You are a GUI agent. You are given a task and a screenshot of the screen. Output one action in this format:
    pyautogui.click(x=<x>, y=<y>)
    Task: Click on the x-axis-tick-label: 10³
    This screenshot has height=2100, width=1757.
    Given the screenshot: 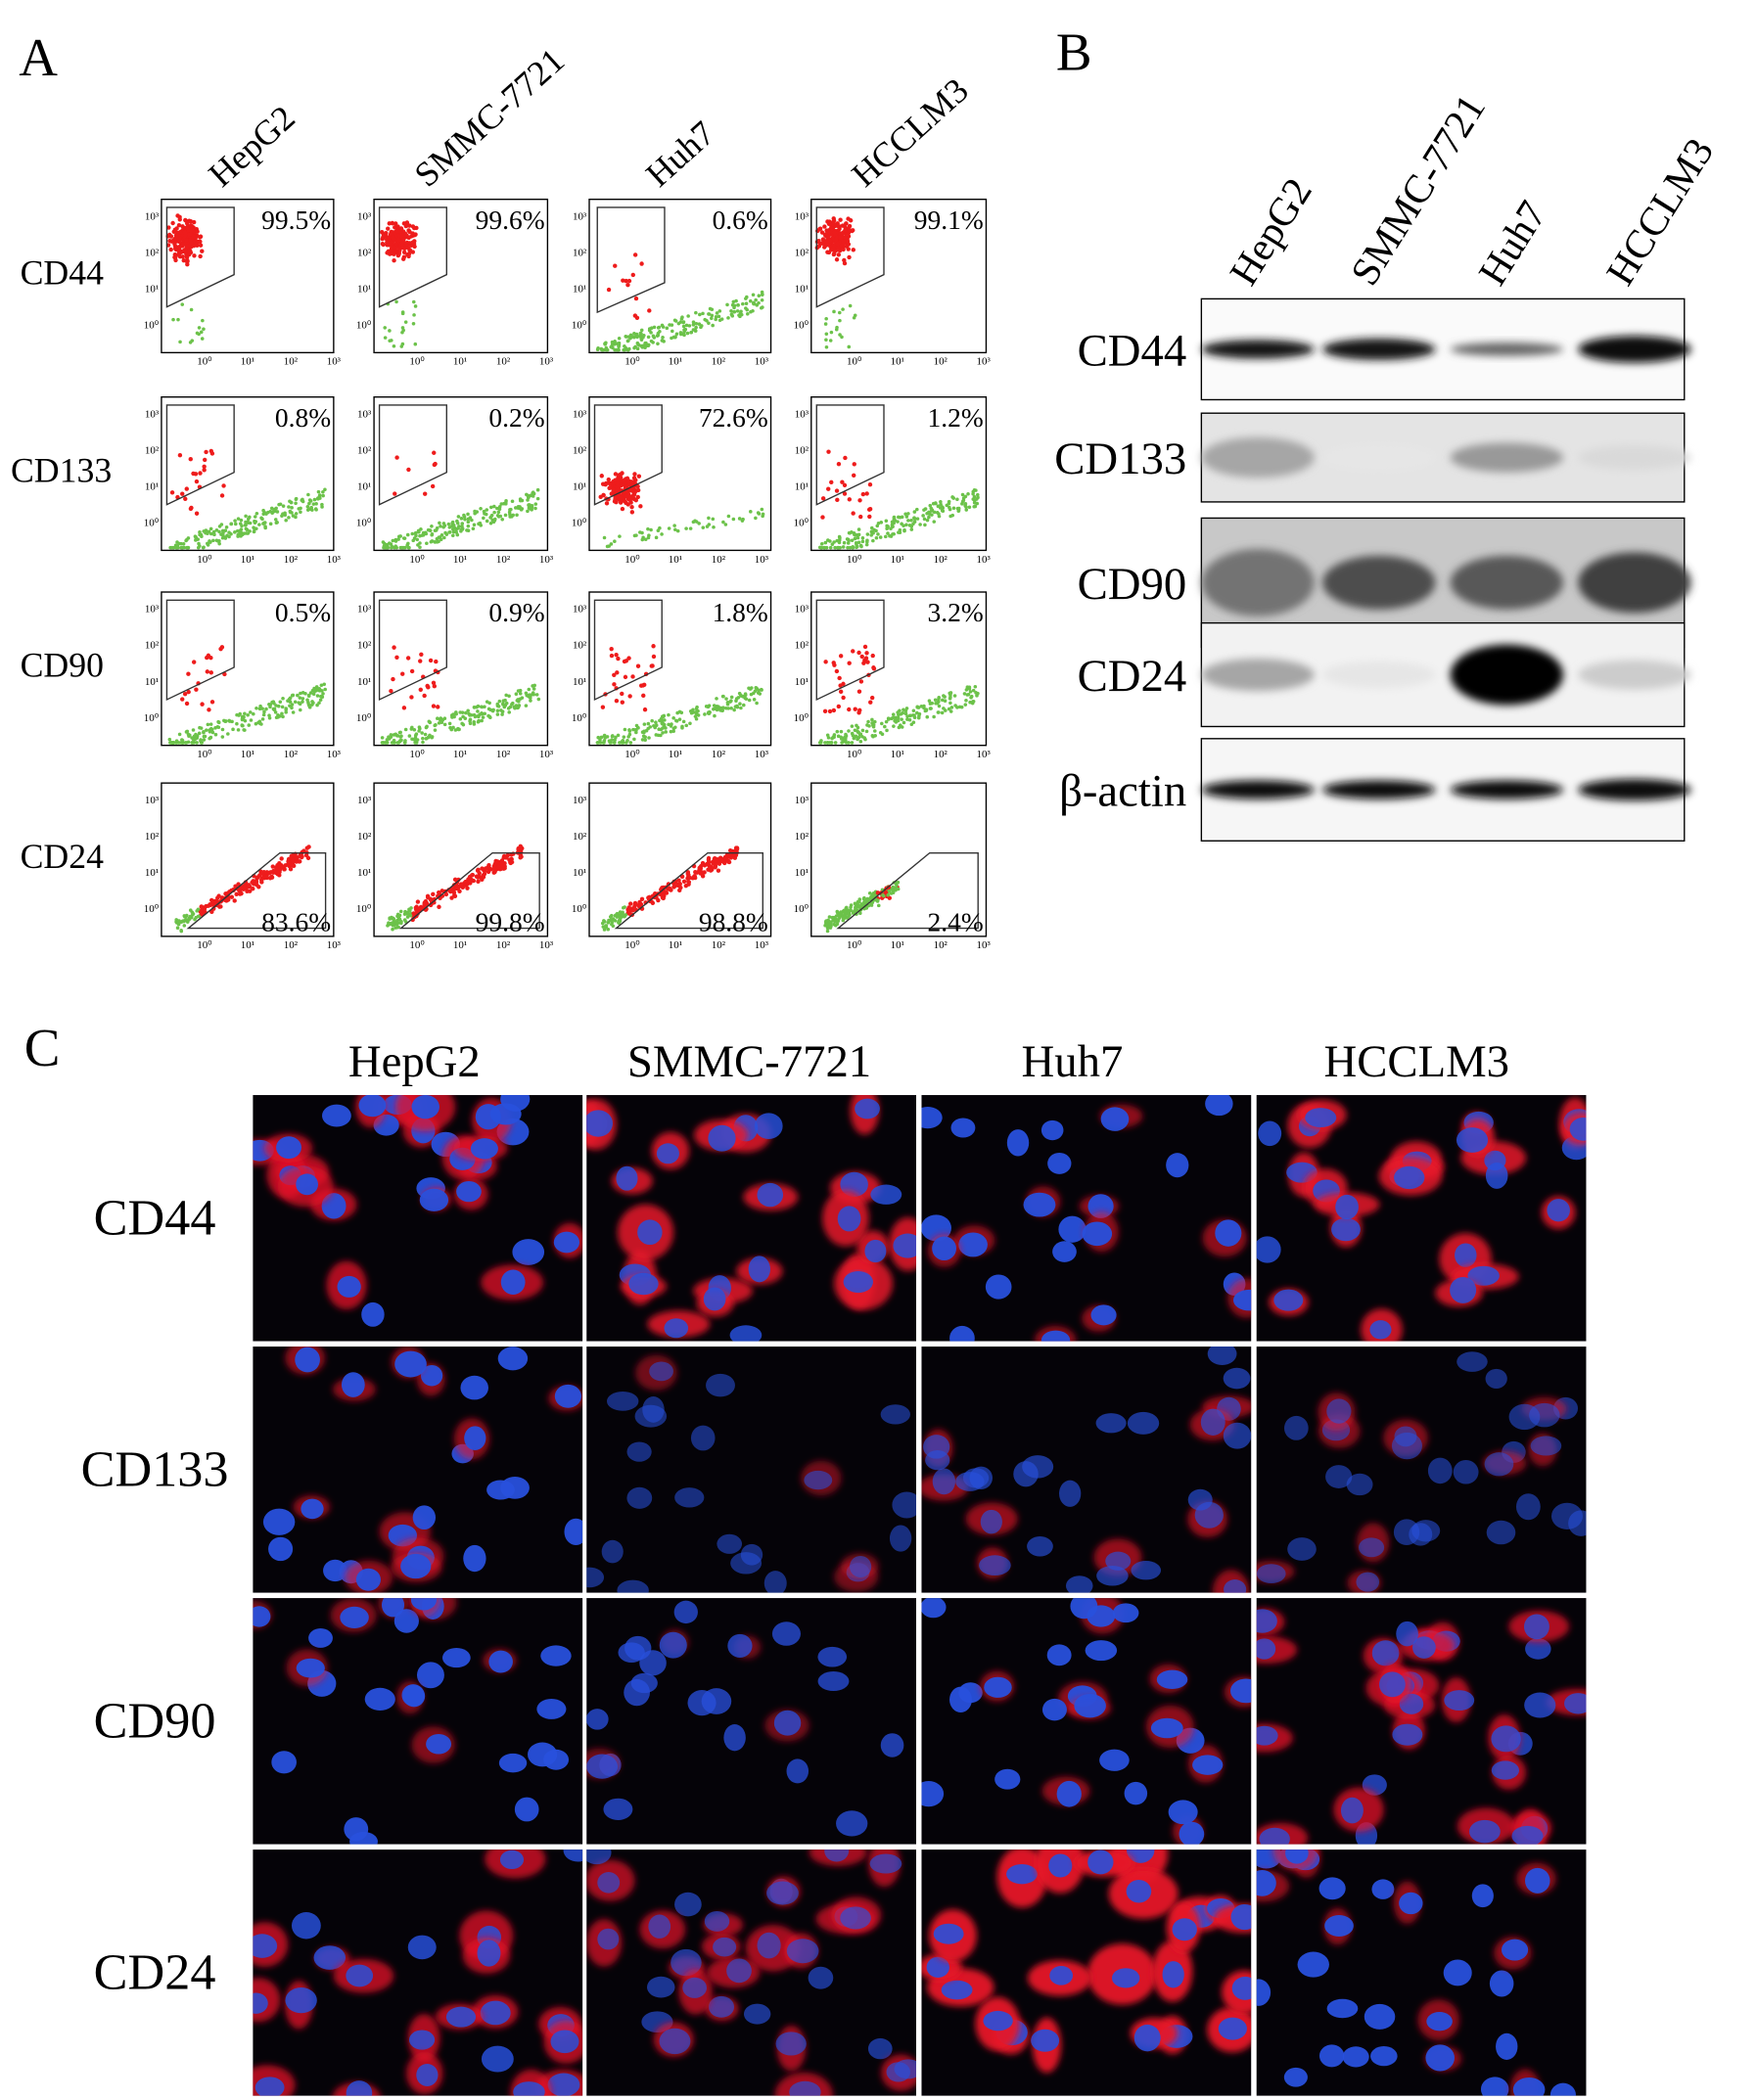 What is the action you would take?
    pyautogui.click(x=334, y=754)
    